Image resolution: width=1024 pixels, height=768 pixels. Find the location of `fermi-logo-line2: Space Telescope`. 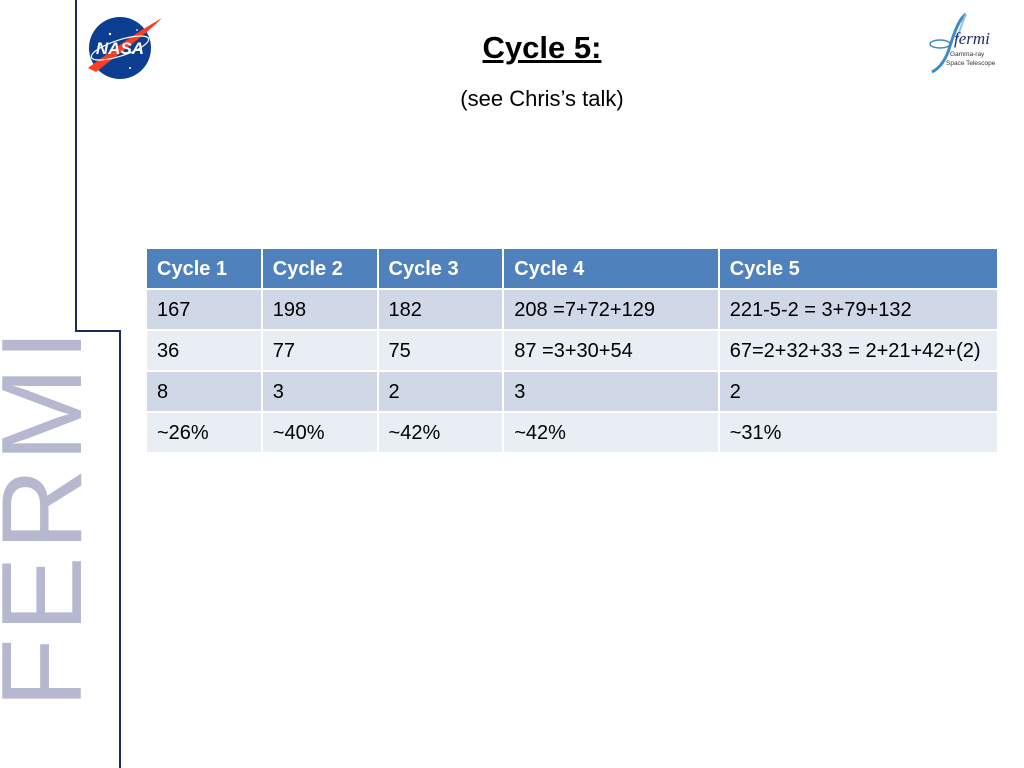

fermi-logo-line2: Space Telescope is located at coordinates (971, 63).